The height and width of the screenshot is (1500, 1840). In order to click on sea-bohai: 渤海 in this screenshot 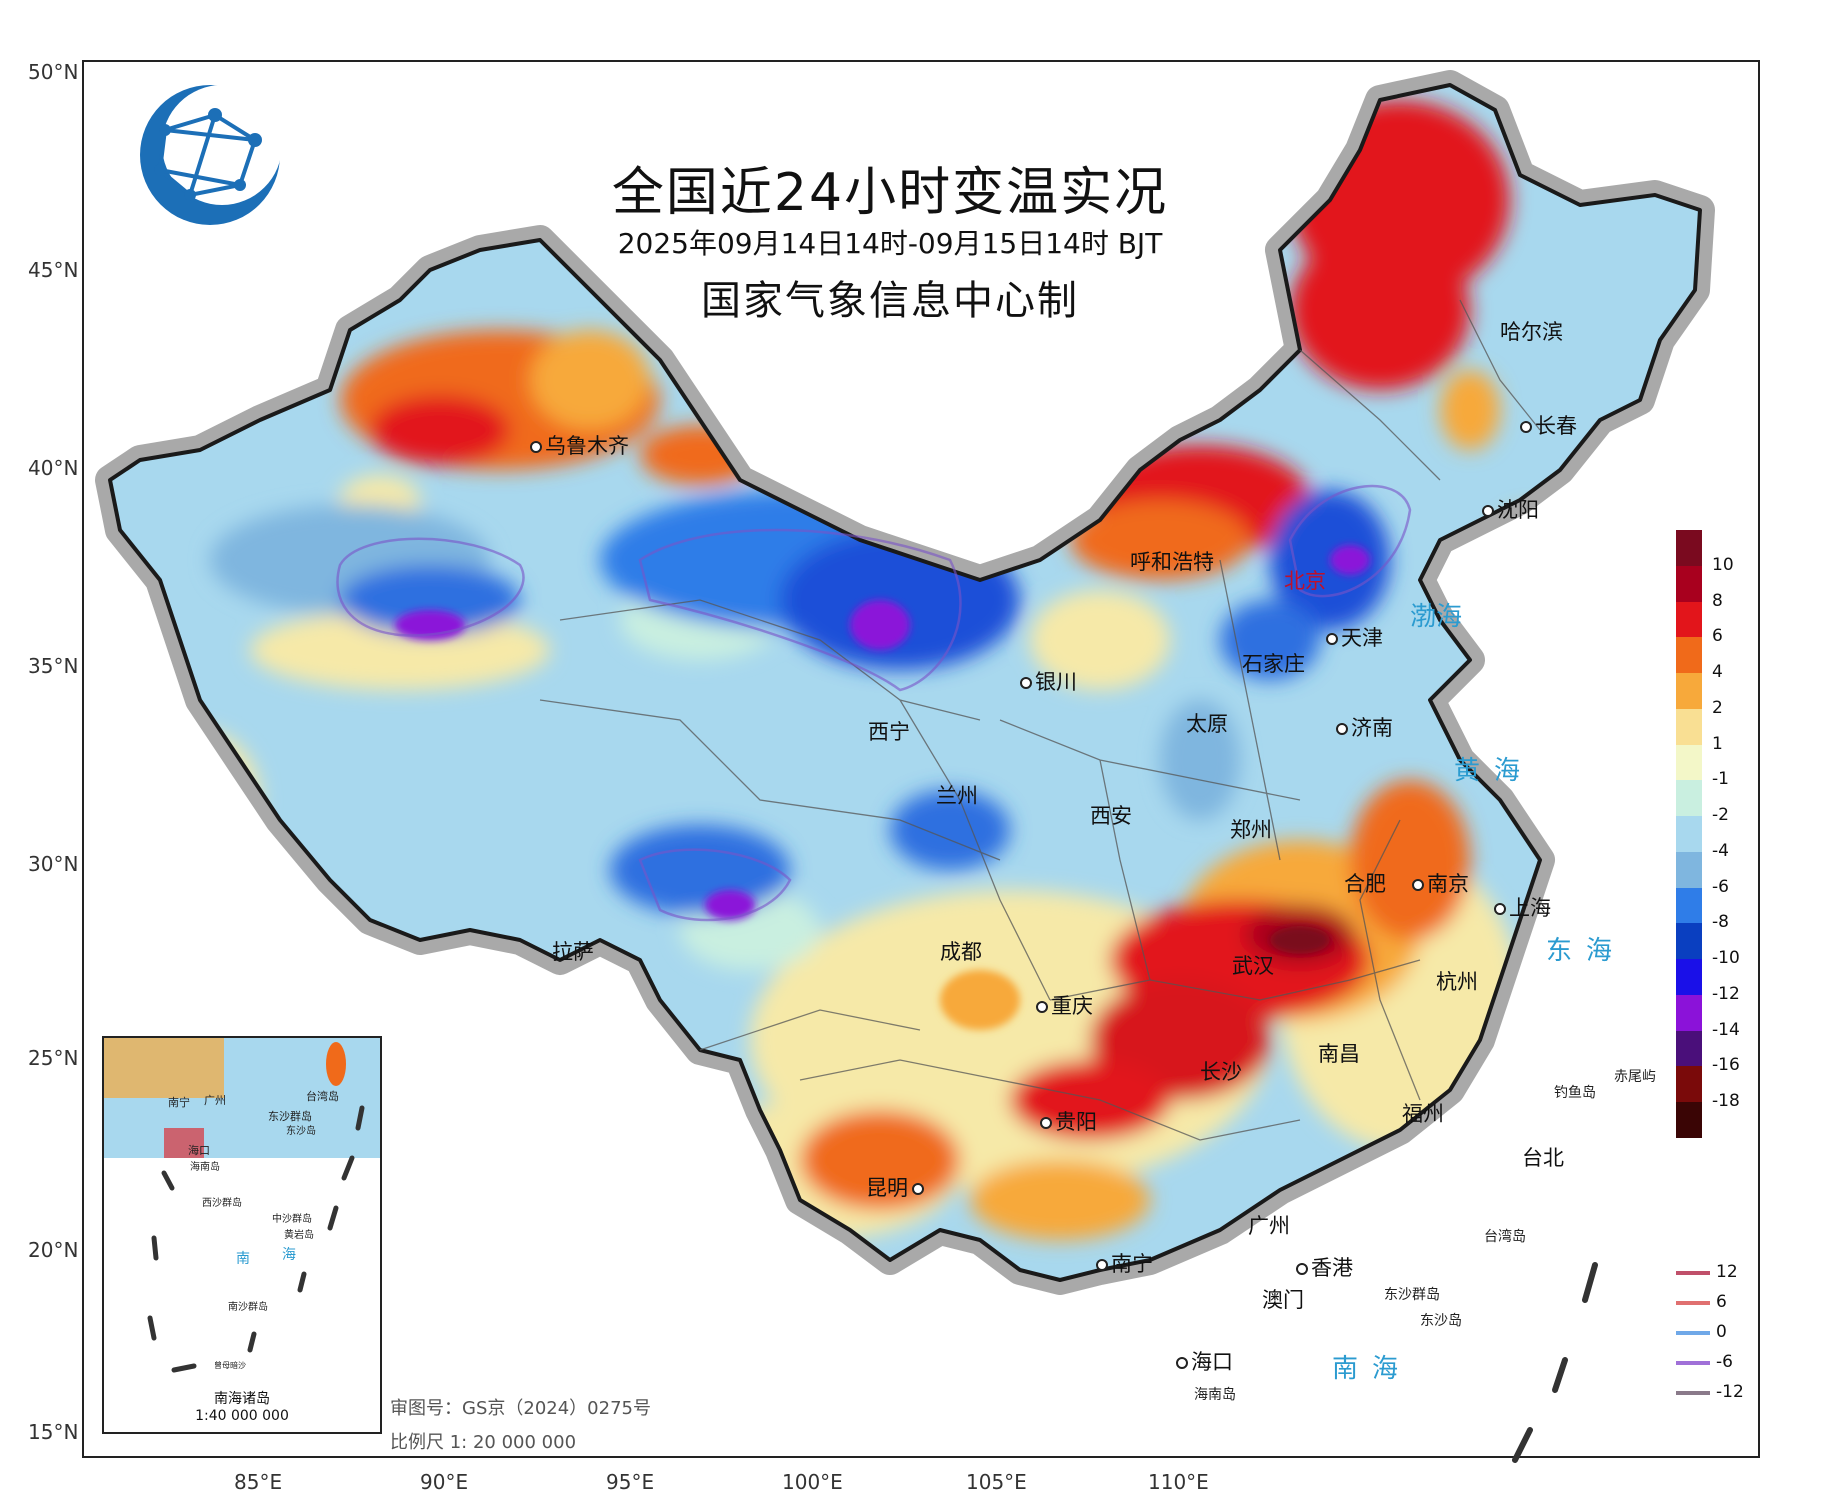, I will do `click(1436, 617)`.